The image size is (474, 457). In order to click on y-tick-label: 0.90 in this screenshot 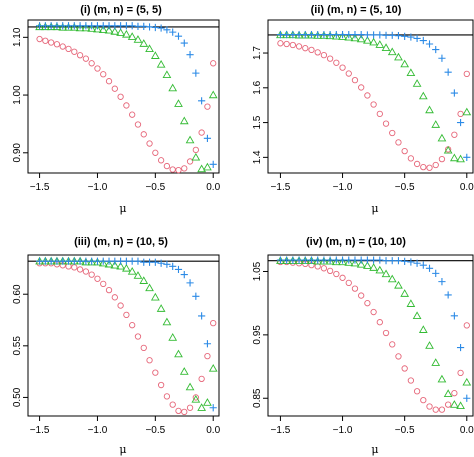, I will do `click(17, 153)`.